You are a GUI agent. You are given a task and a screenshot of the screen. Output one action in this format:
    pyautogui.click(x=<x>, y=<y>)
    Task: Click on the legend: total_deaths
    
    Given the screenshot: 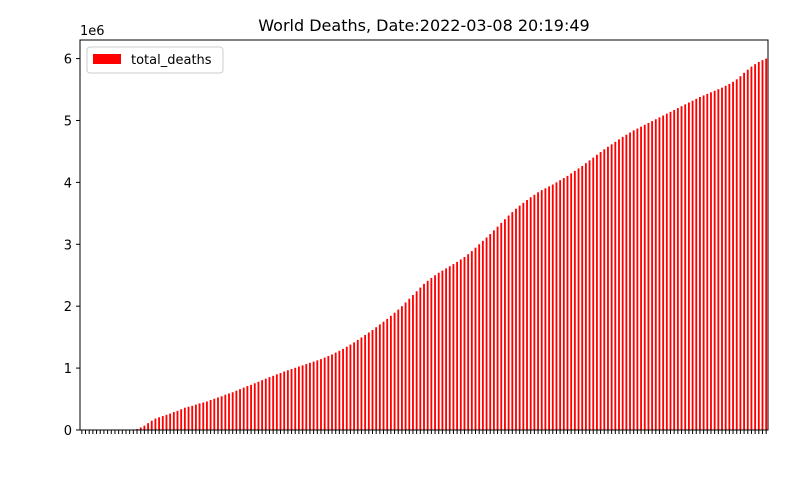 What is the action you would take?
    pyautogui.click(x=155, y=60)
    